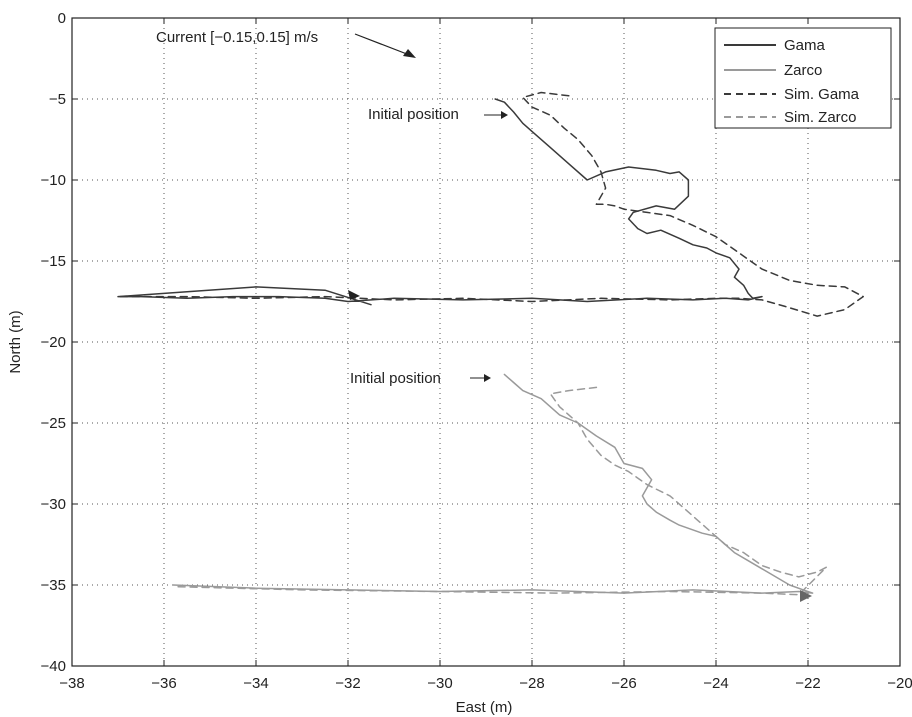  I want to click on legend-label-gama: Gama, so click(805, 45).